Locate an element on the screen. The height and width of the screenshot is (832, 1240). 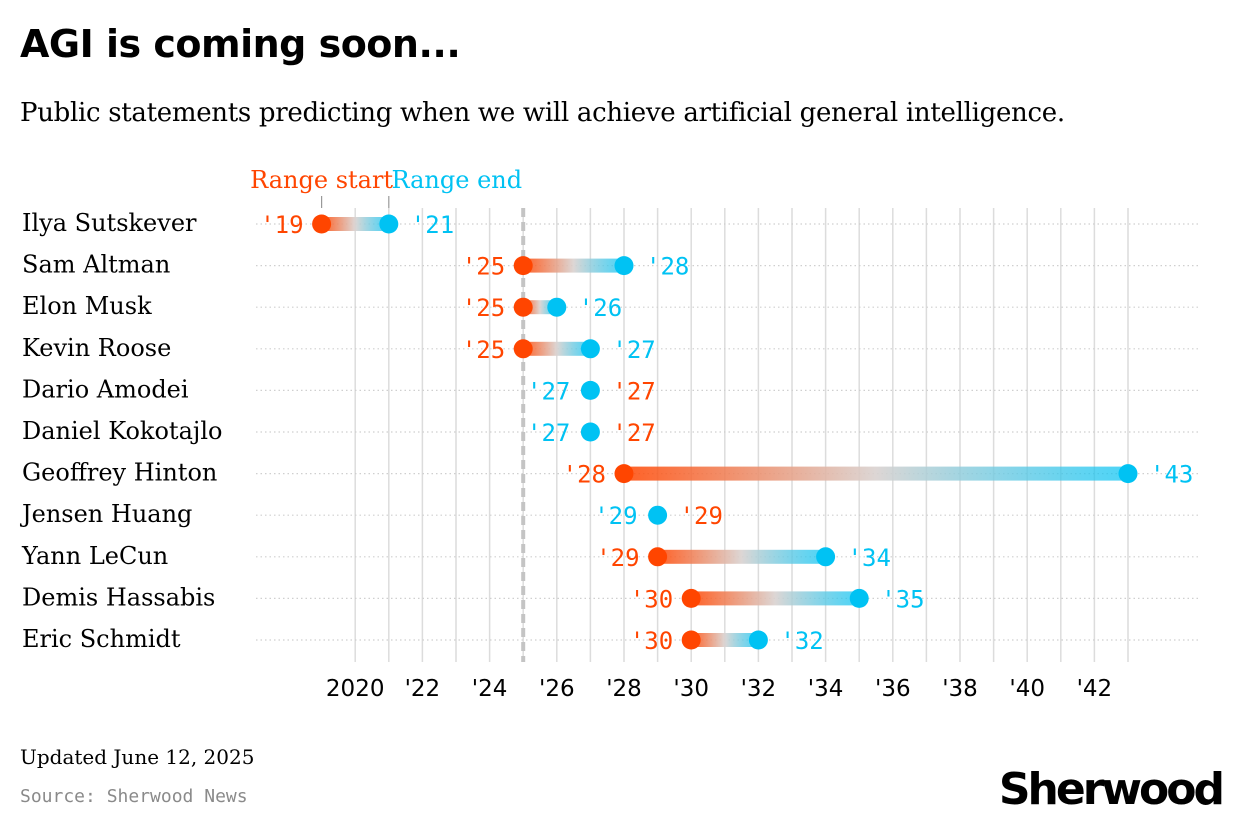
range-end-label: '32 is located at coordinates (801, 641).